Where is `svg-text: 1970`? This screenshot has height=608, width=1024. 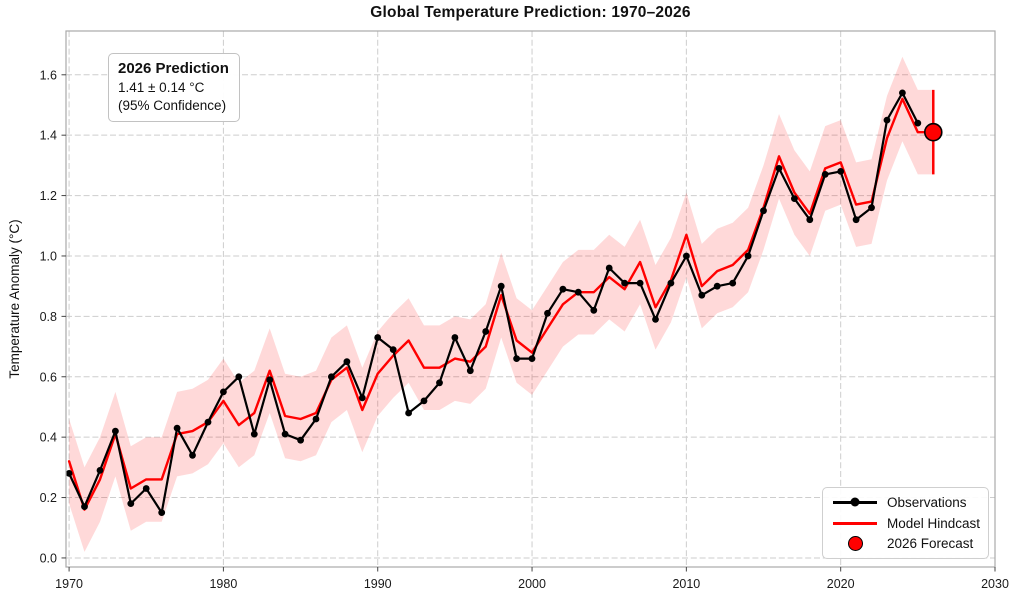
svg-text: 1970 is located at coordinates (69, 584).